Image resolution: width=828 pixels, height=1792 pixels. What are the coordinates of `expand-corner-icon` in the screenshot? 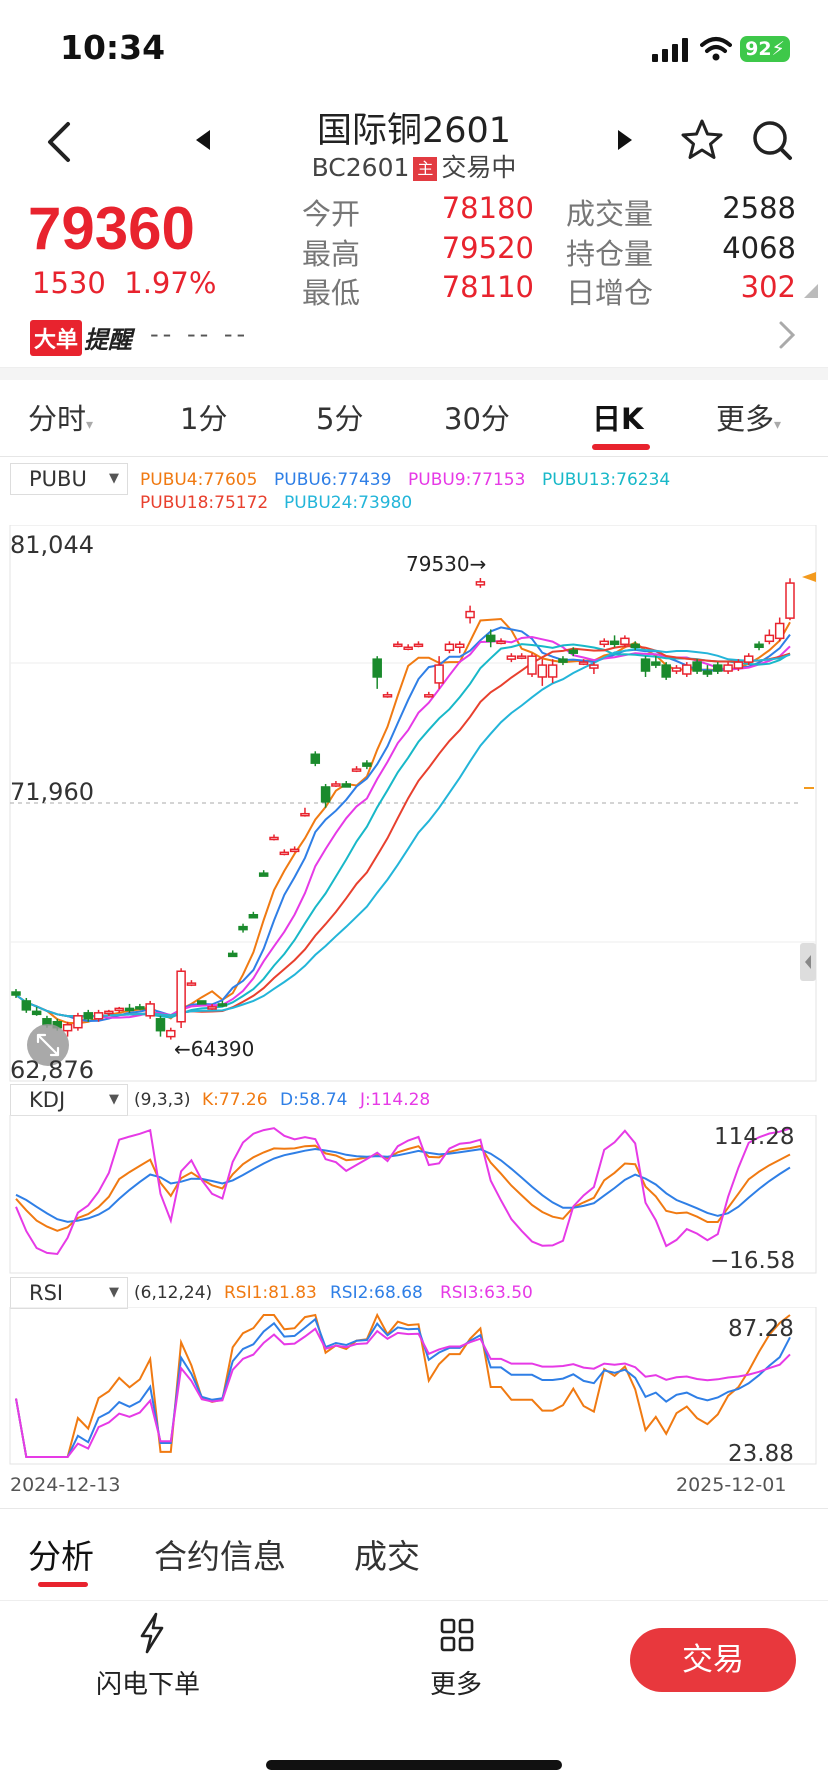 It's located at (811, 291).